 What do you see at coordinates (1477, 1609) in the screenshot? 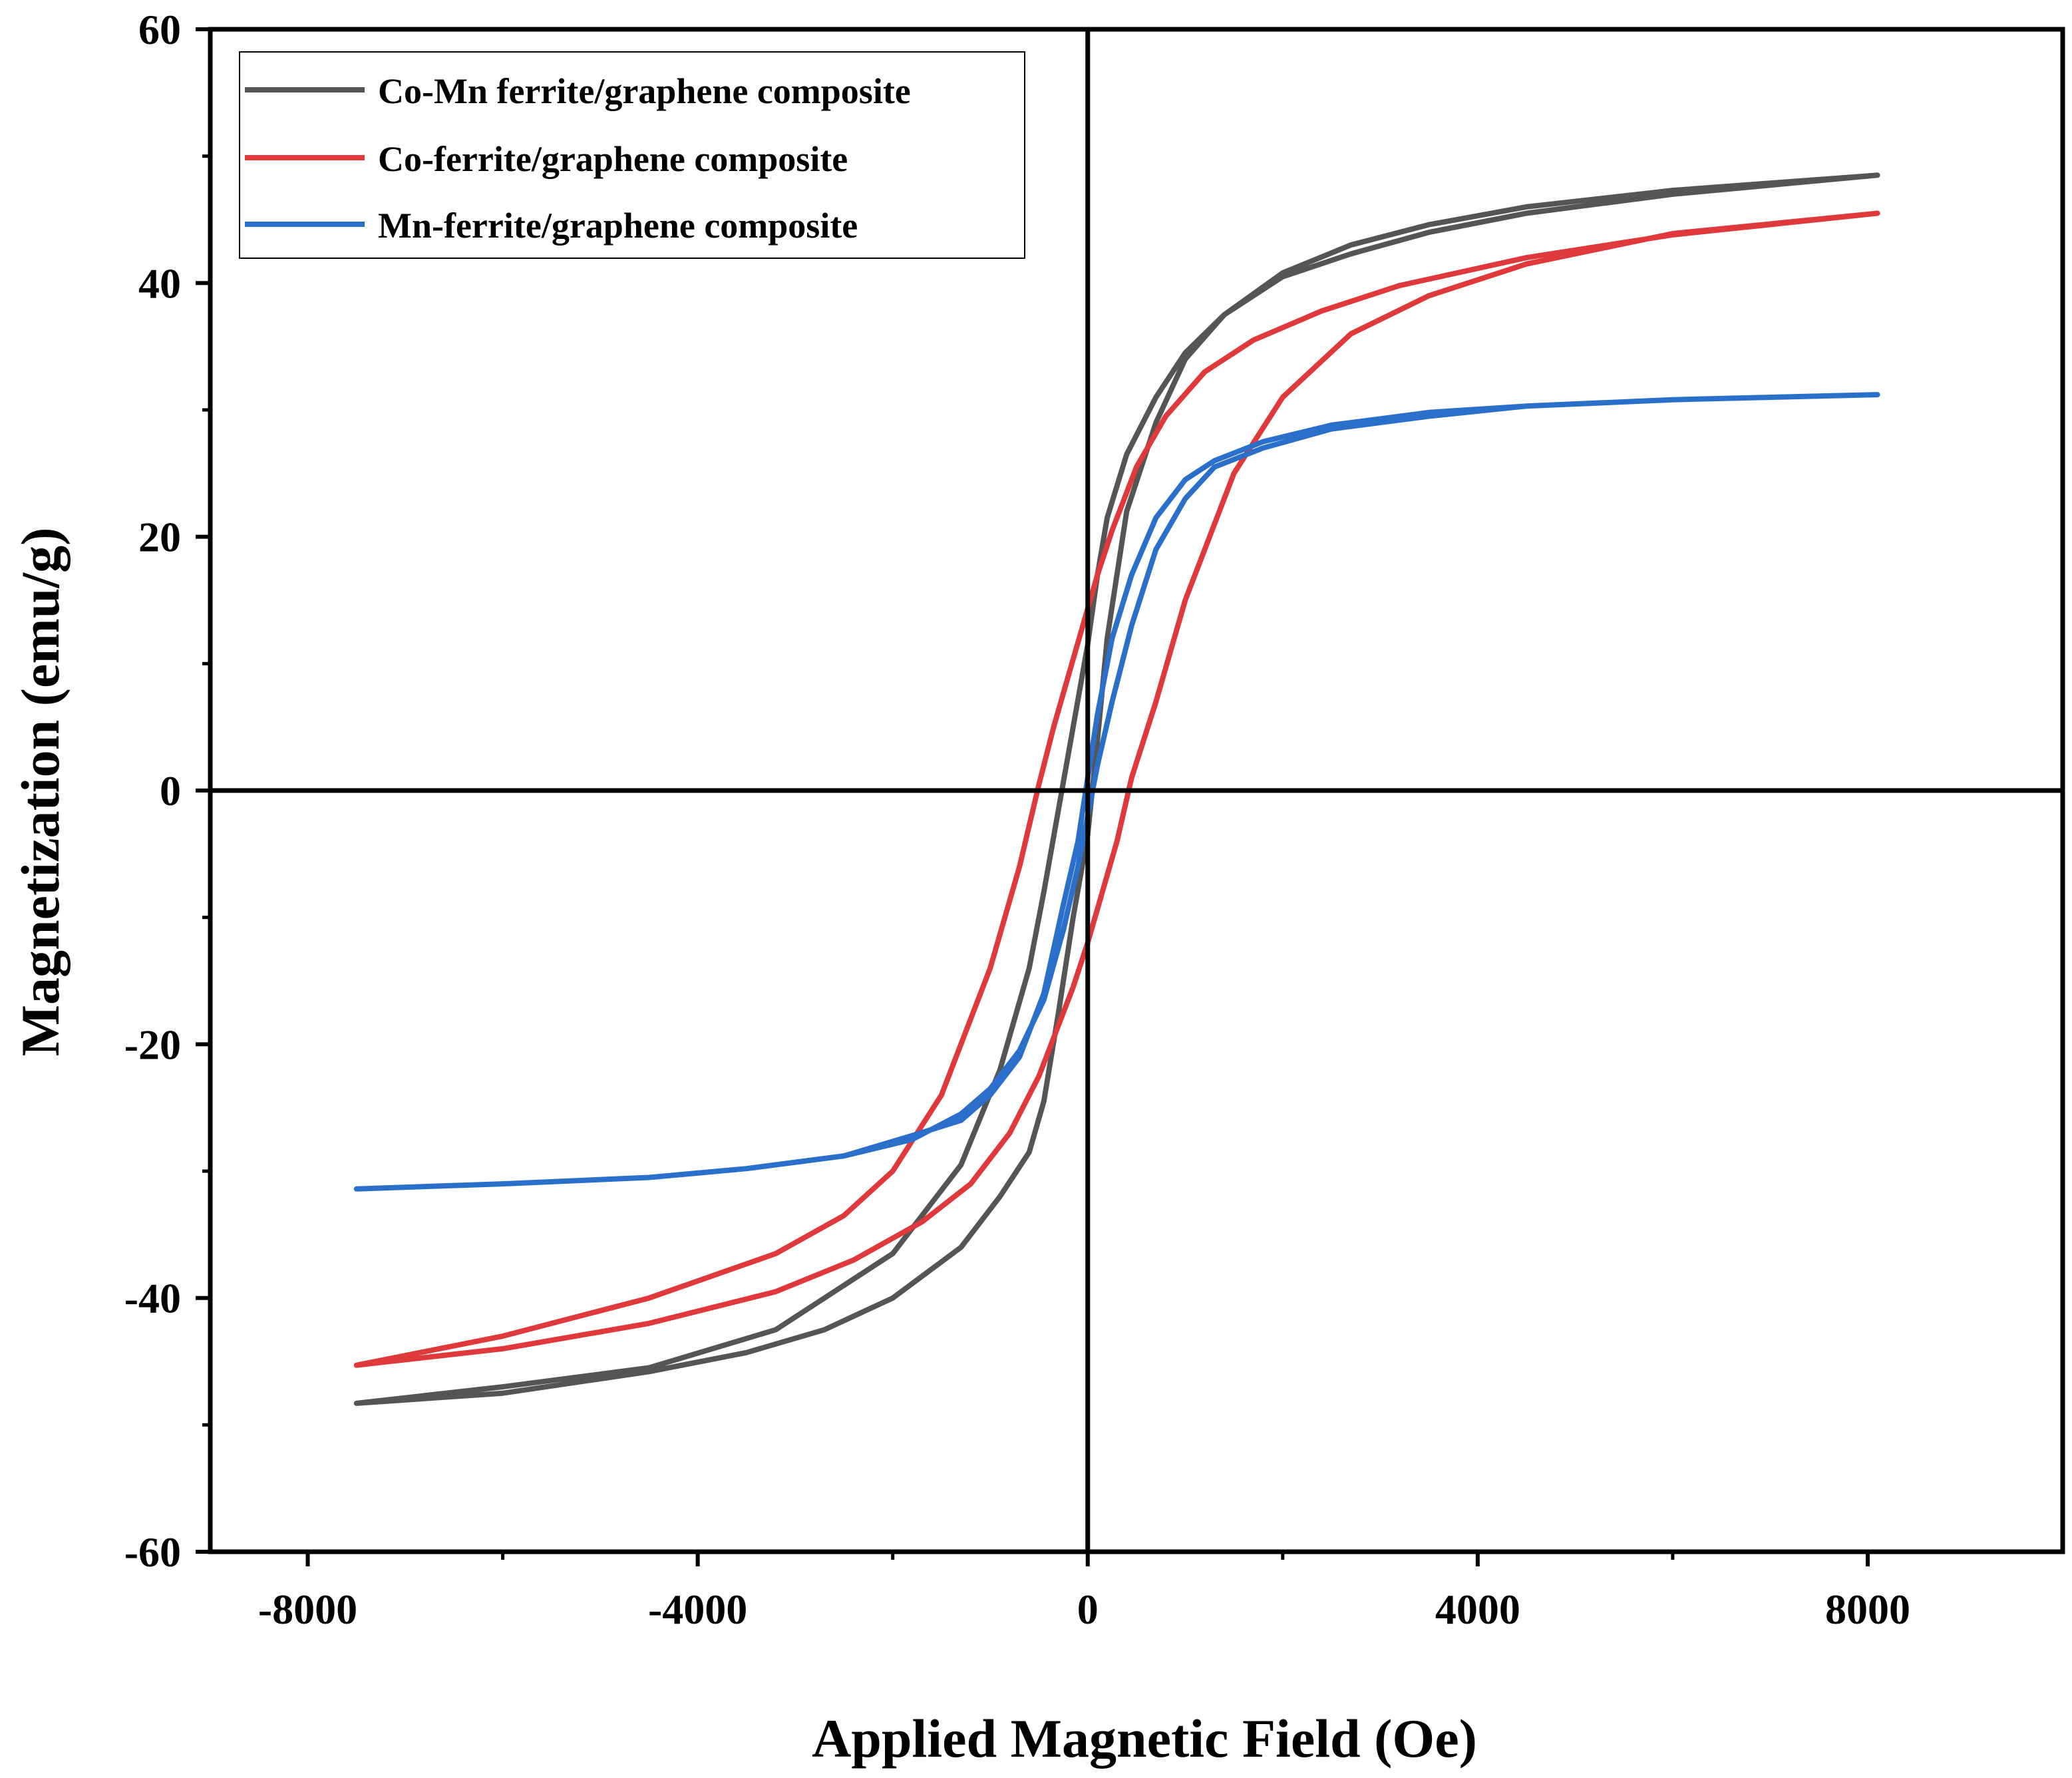
I see `x-tick-label-3: 4000` at bounding box center [1477, 1609].